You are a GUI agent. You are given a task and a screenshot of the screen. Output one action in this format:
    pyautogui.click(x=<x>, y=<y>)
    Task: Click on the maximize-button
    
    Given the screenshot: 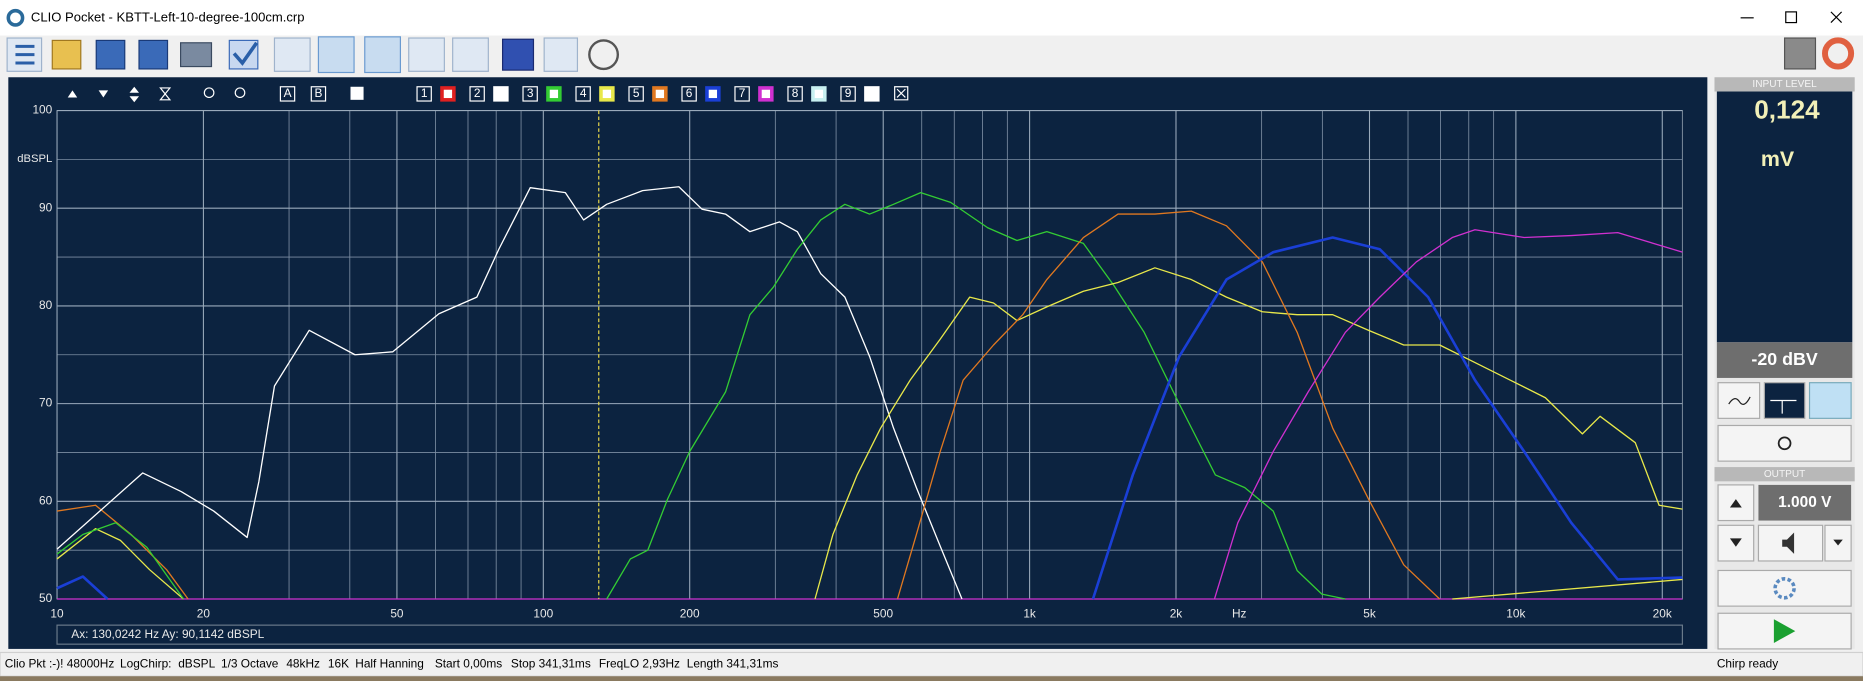 What is the action you would take?
    pyautogui.click(x=1791, y=17)
    